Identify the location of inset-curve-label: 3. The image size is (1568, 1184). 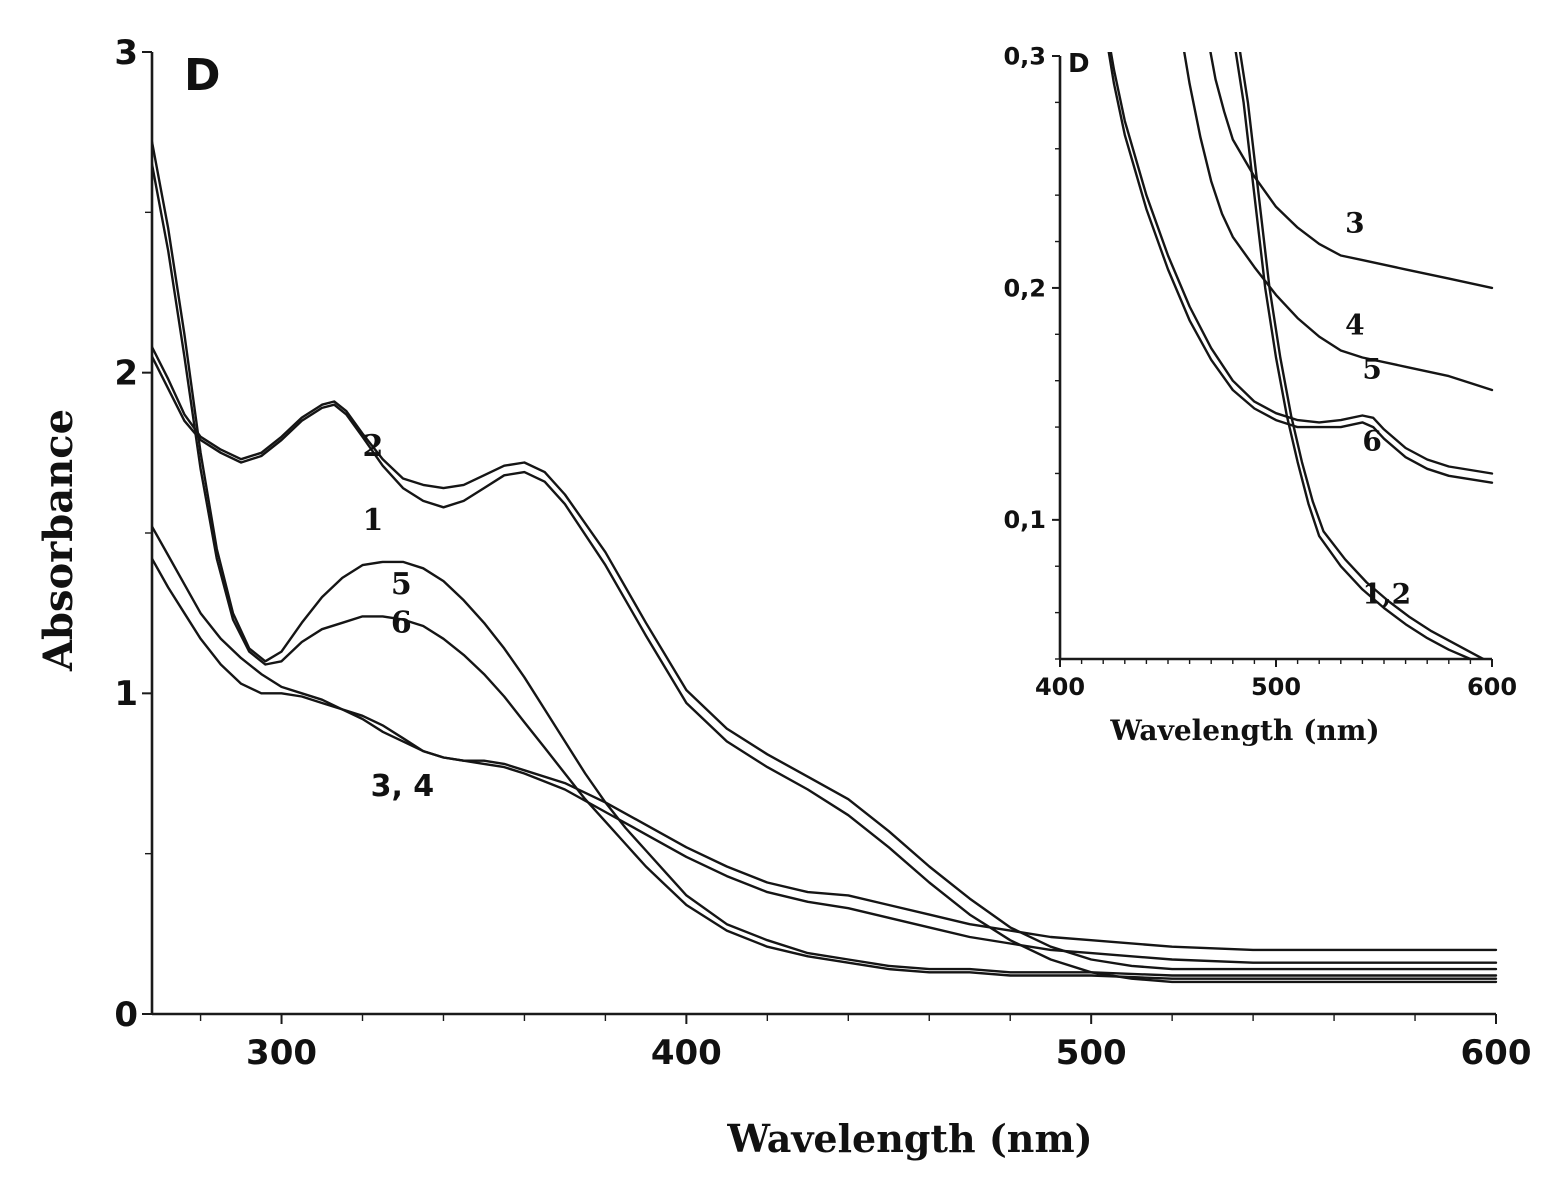
(1354, 222).